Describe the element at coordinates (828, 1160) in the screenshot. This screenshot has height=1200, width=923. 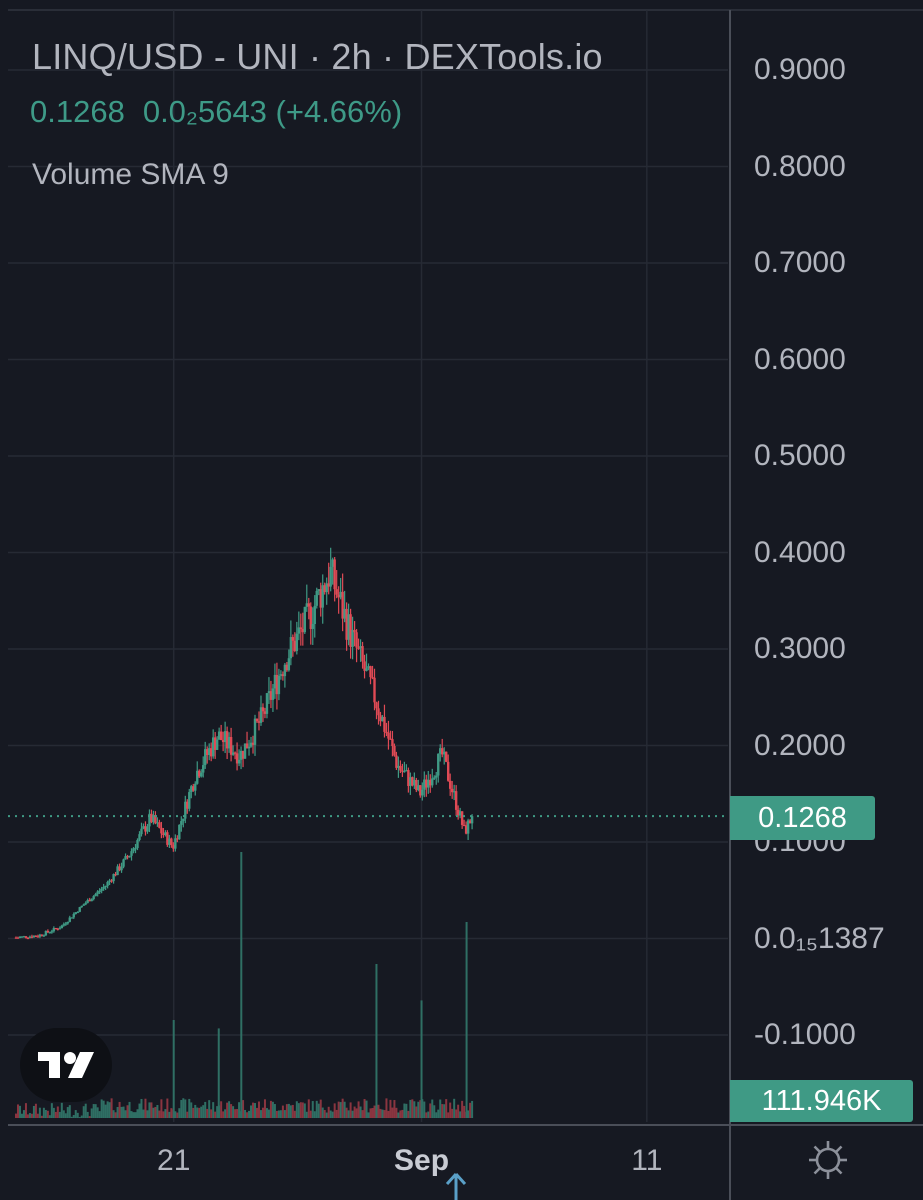
I see `gear-icon` at that location.